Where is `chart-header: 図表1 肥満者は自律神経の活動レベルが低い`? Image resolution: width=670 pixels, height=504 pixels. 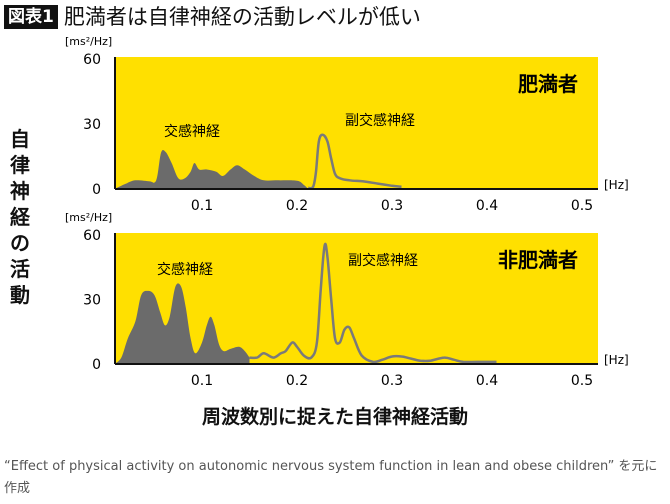 chart-header: 図表1 肥満者は自律神経の活動レベルが低い is located at coordinates (212, 17).